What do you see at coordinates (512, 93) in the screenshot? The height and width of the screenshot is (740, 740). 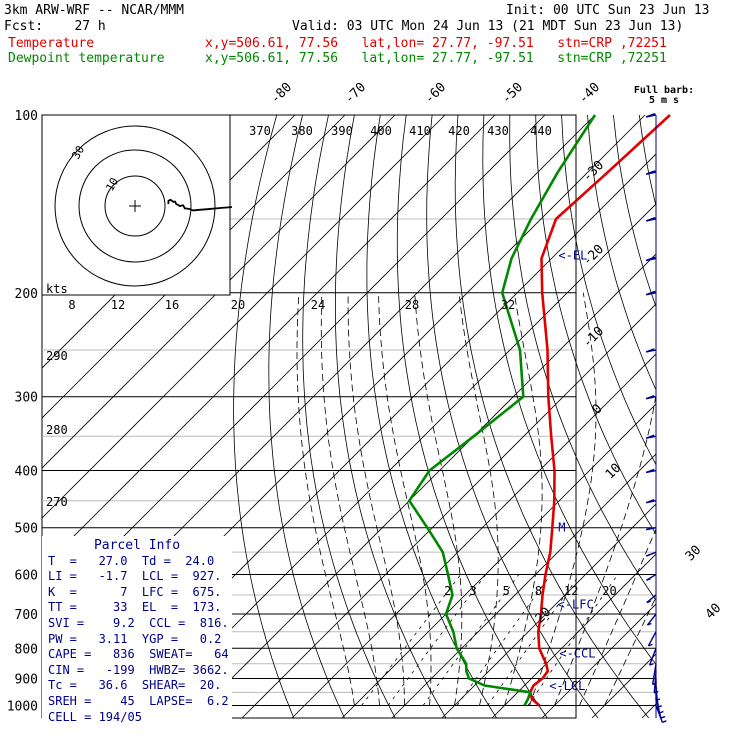 I see `isotherm-label: -50` at bounding box center [512, 93].